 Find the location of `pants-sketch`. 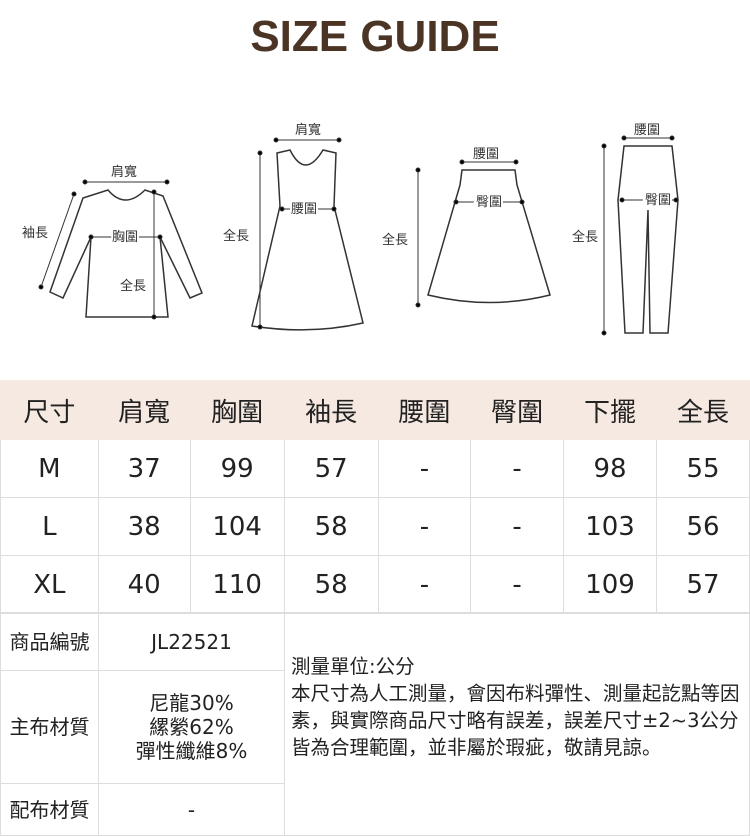

pants-sketch is located at coordinates (648, 239).